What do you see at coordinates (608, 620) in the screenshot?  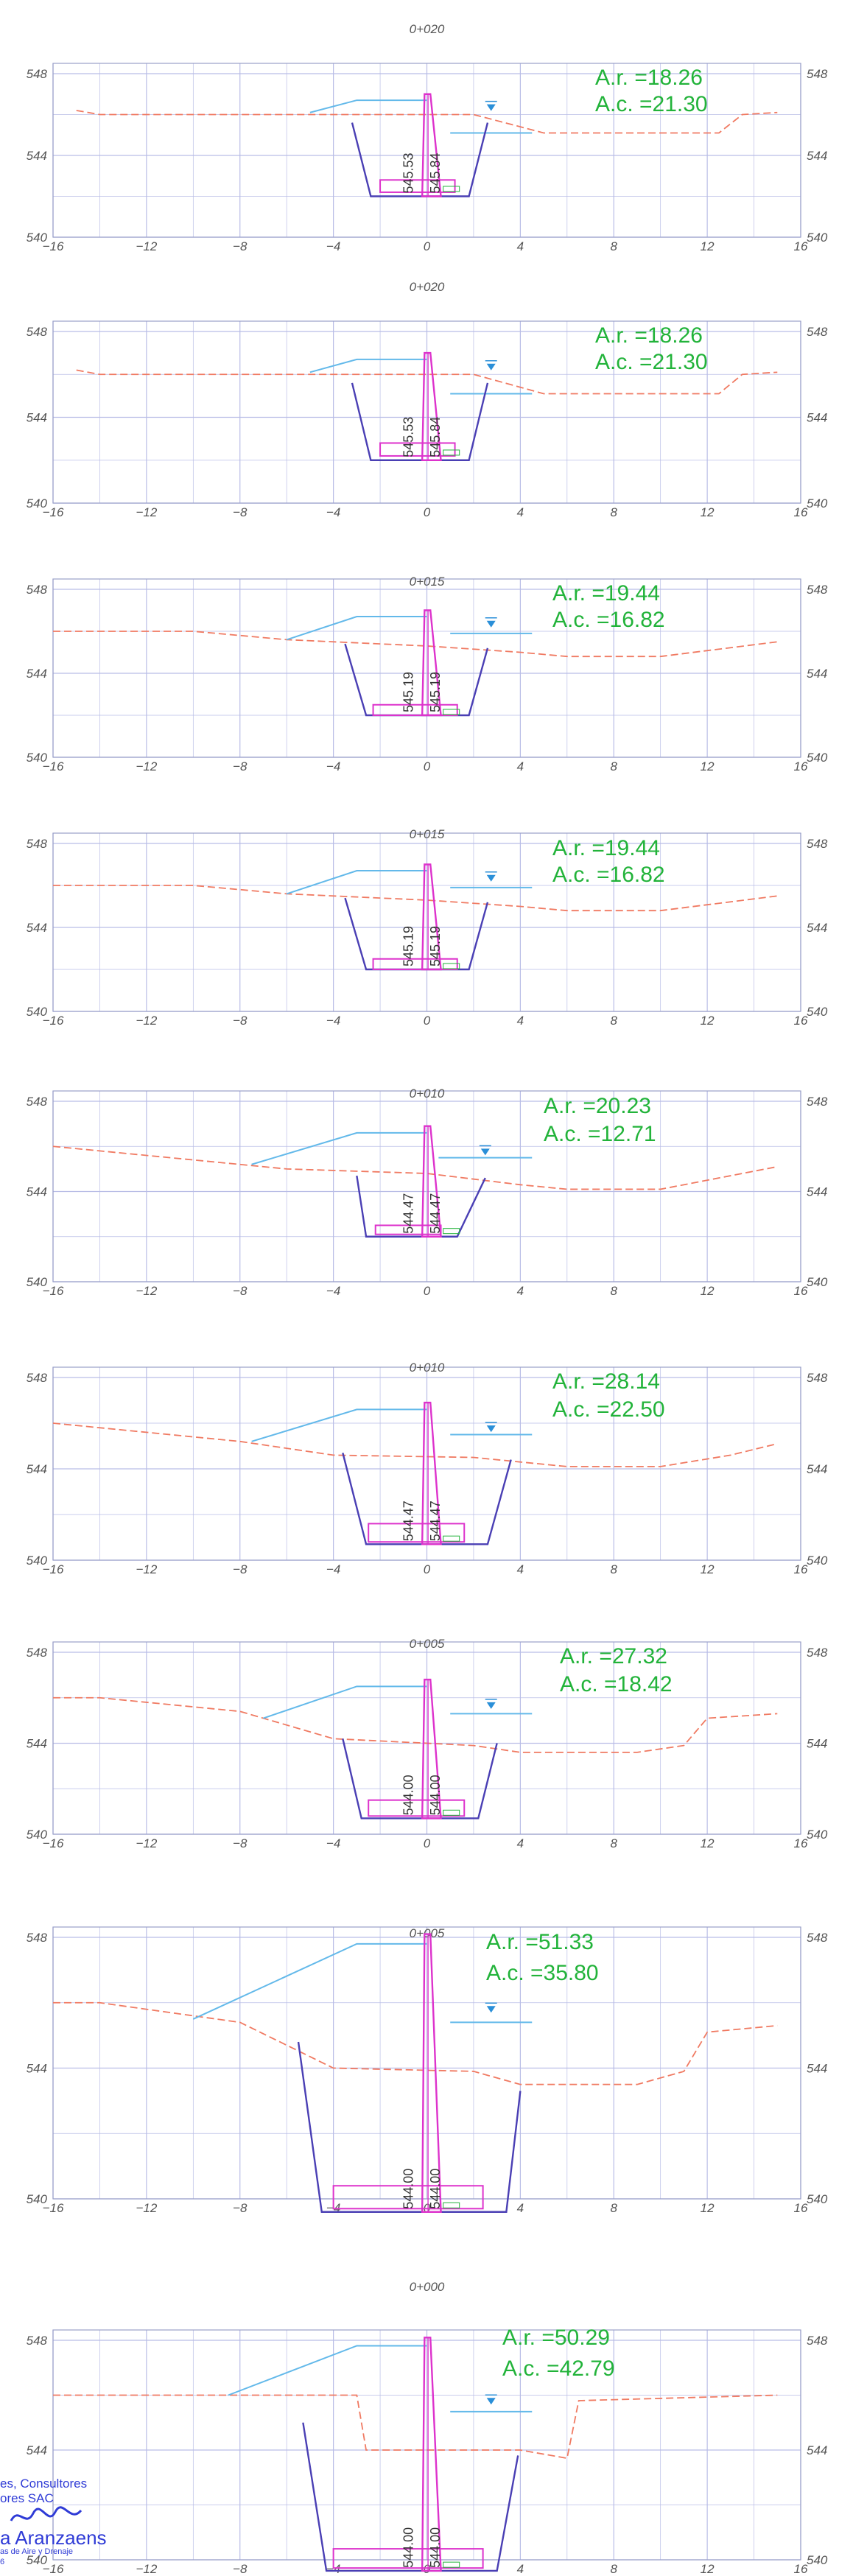 I see `area-fill-label: A.c. =16.82` at bounding box center [608, 620].